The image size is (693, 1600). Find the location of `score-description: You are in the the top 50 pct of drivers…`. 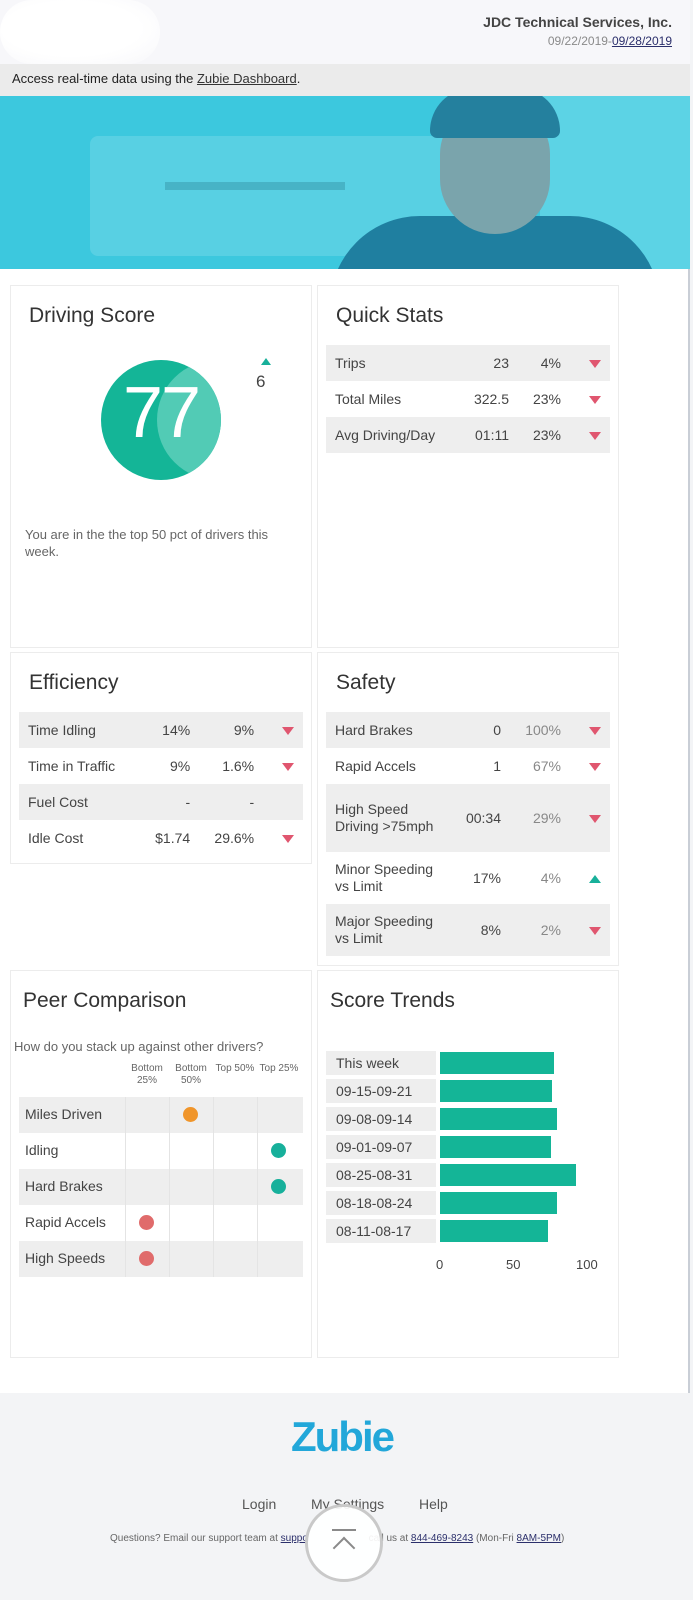

score-description: You are in the the top 50 pct of drivers… is located at coordinates (147, 543).